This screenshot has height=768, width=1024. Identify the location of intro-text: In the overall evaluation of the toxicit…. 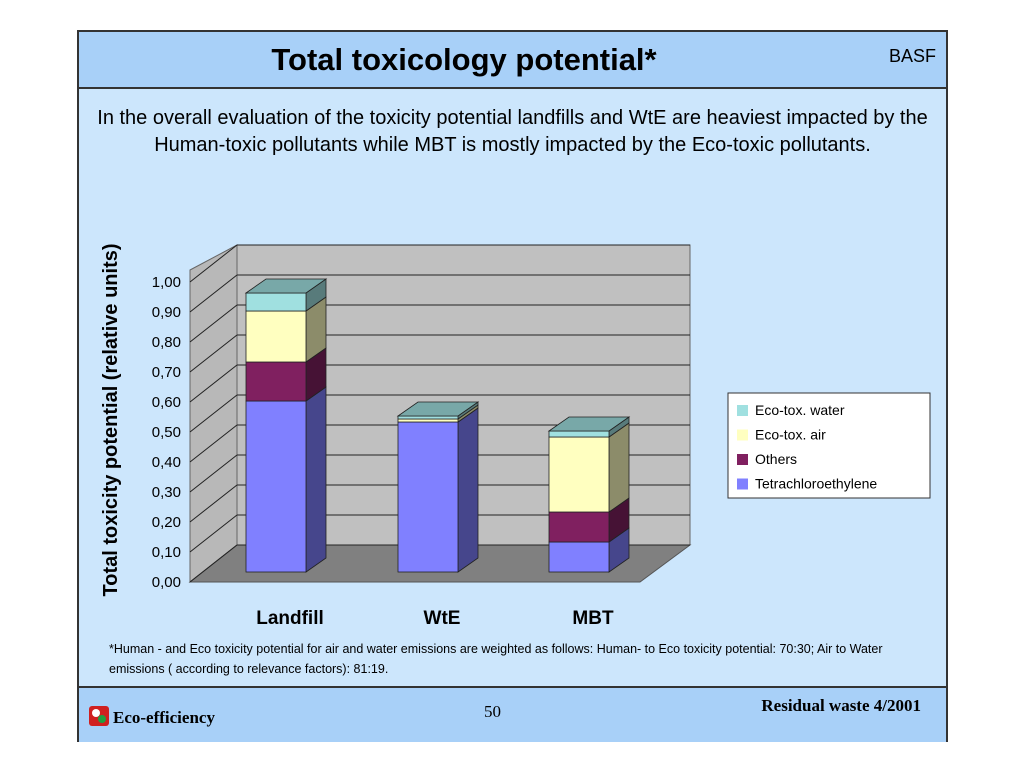
(512, 131).